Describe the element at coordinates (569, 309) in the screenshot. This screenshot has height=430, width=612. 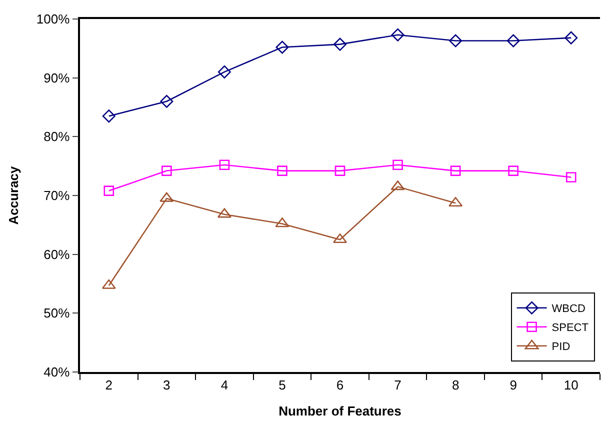
I see `legend-label: WBCD` at that location.